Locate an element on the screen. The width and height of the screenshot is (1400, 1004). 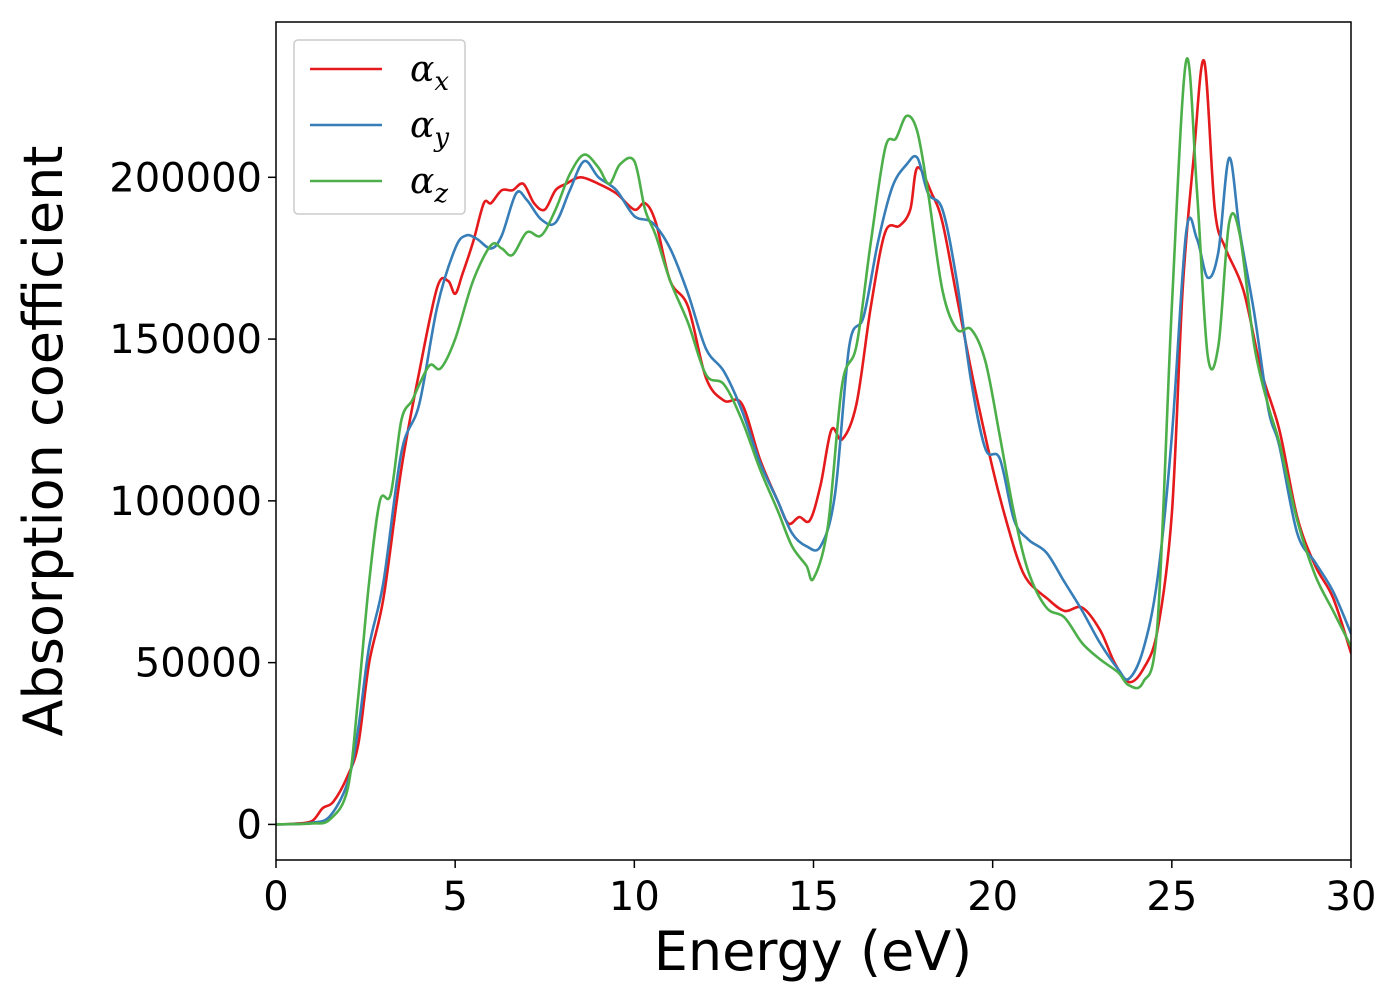
y-axis: 0 50000 100000 150000 200000 is located at coordinates (192, 501).